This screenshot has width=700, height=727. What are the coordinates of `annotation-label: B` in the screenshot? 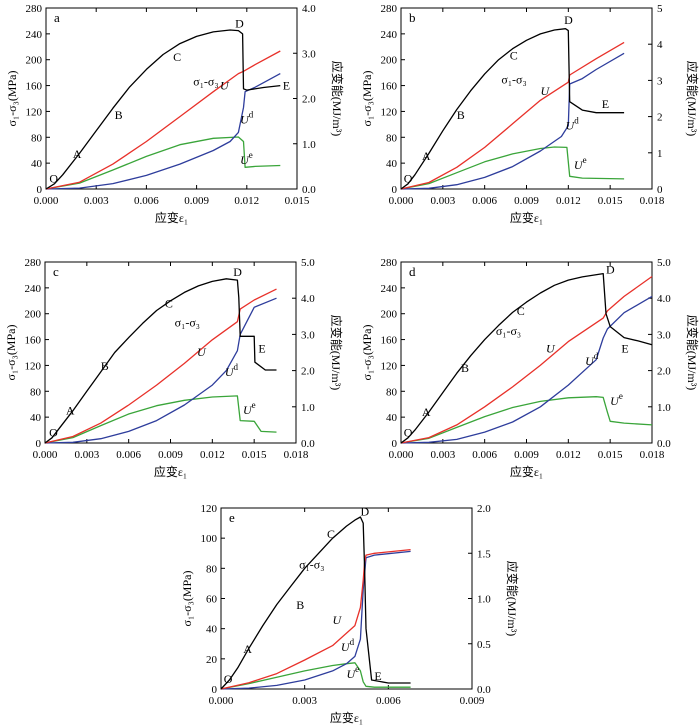 It's located at (119, 115).